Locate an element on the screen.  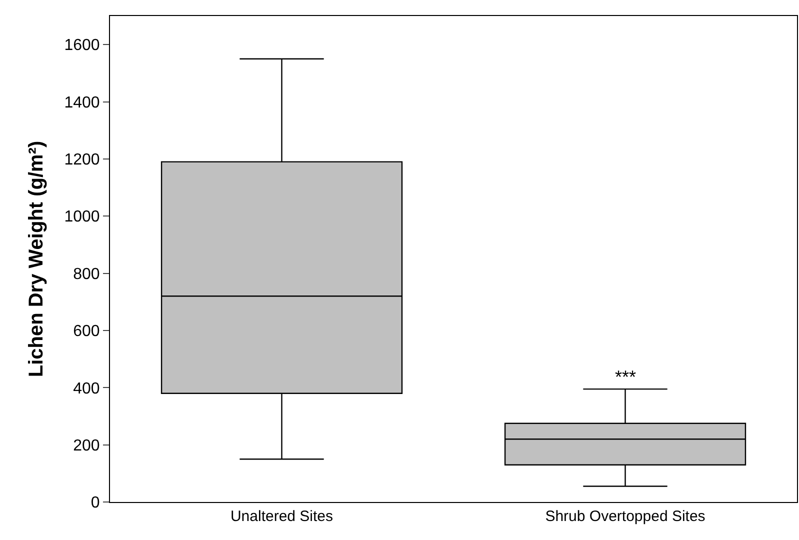
annotation: *** is located at coordinates (625, 377).